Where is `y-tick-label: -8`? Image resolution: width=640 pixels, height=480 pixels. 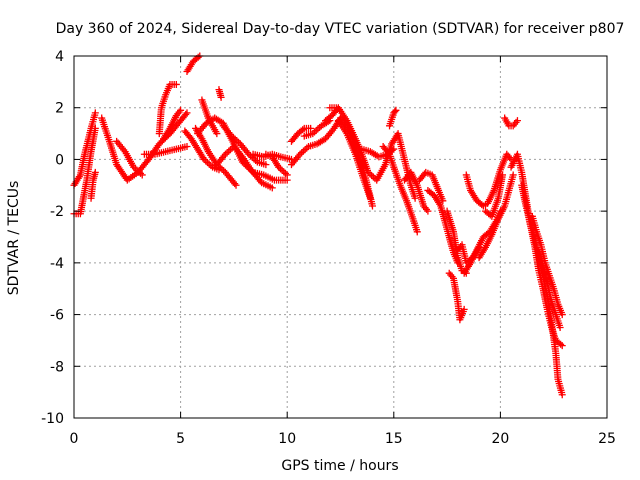 y-tick-label: -8 is located at coordinates (57, 367).